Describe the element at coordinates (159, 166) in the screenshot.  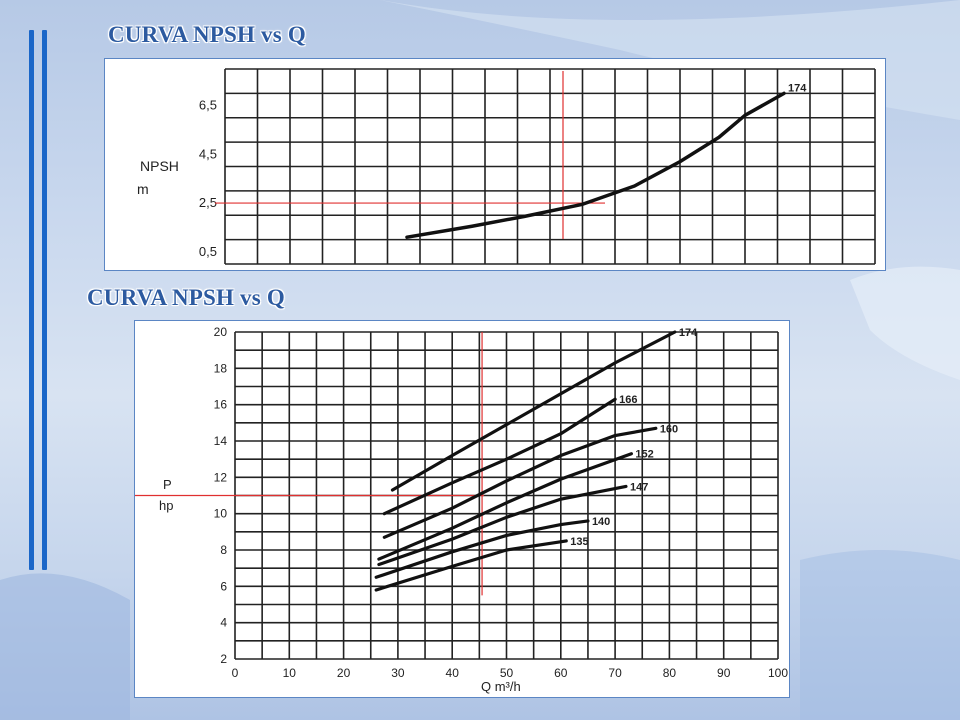
I see `npsh-y-axis-label: NPSH` at that location.